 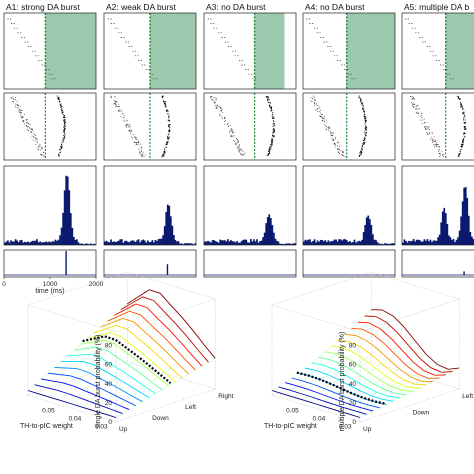 I want to click on z-axis-label: multiple DA burst probability (%), so click(x=342, y=382).